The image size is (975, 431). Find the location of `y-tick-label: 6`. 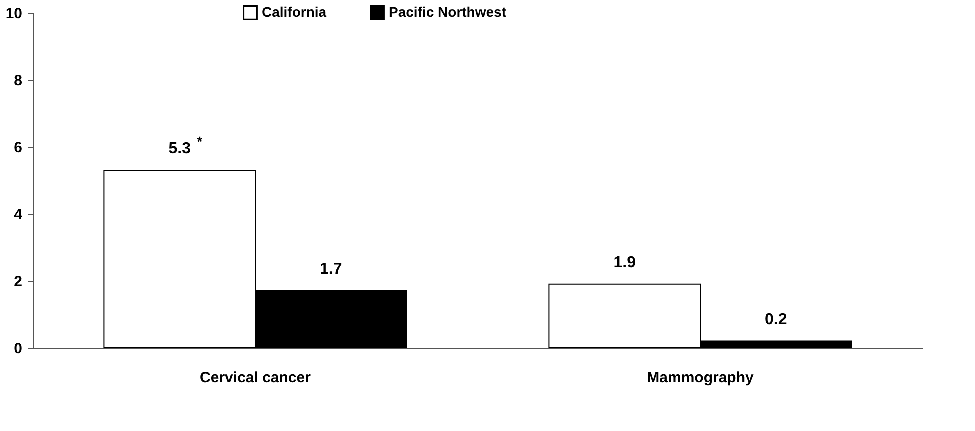

y-tick-label: 6 is located at coordinates (18, 148).